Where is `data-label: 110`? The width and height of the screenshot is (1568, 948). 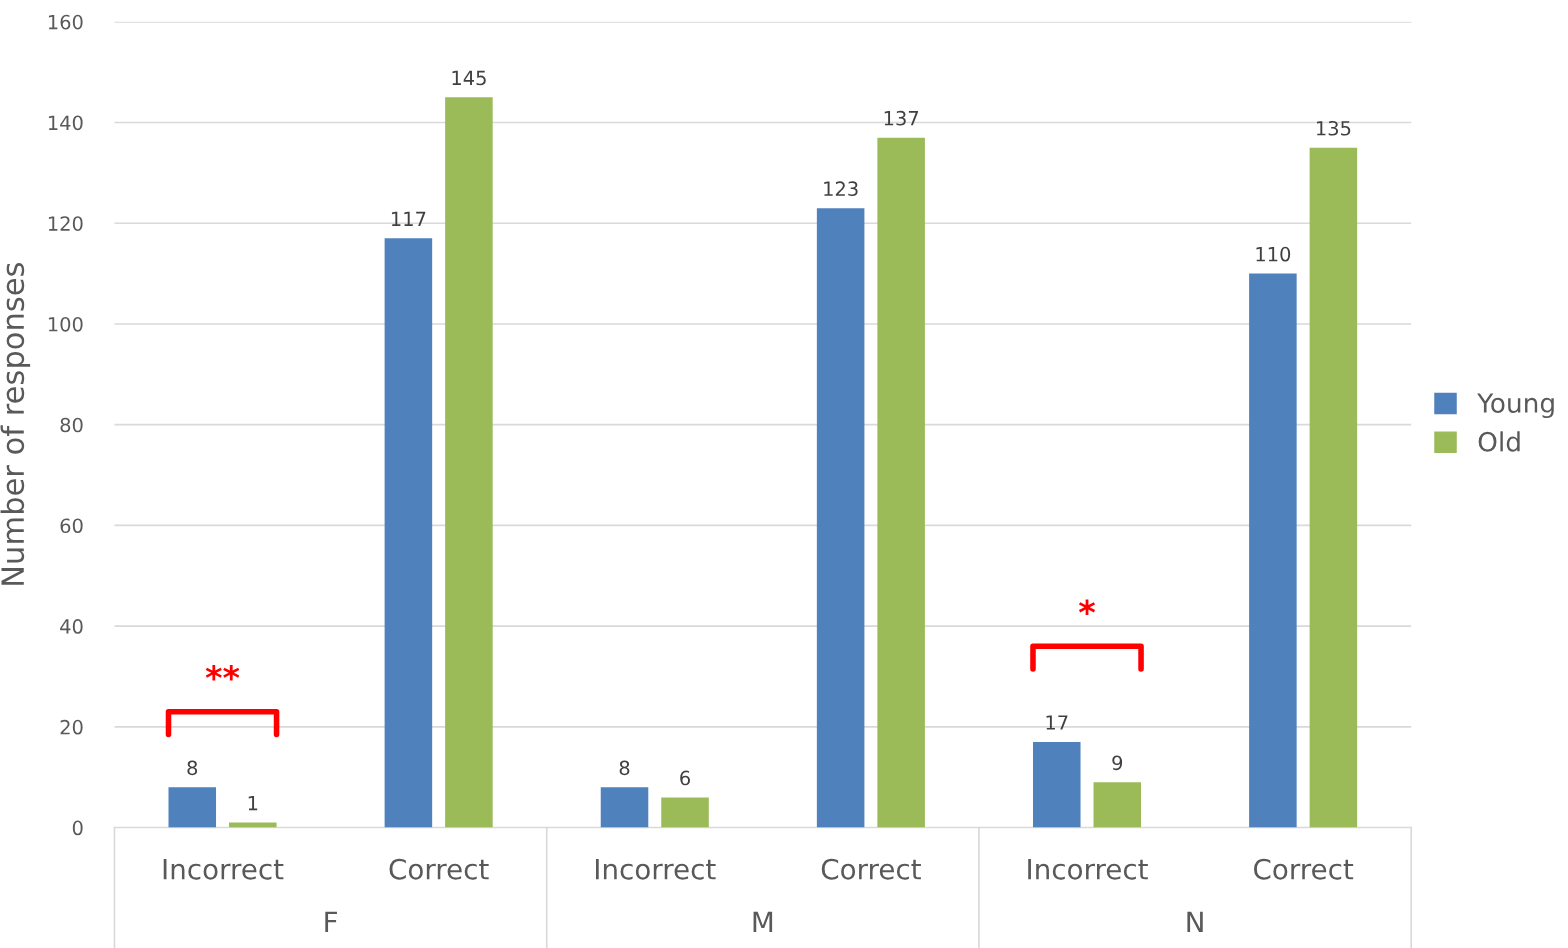 data-label: 110 is located at coordinates (1273, 254).